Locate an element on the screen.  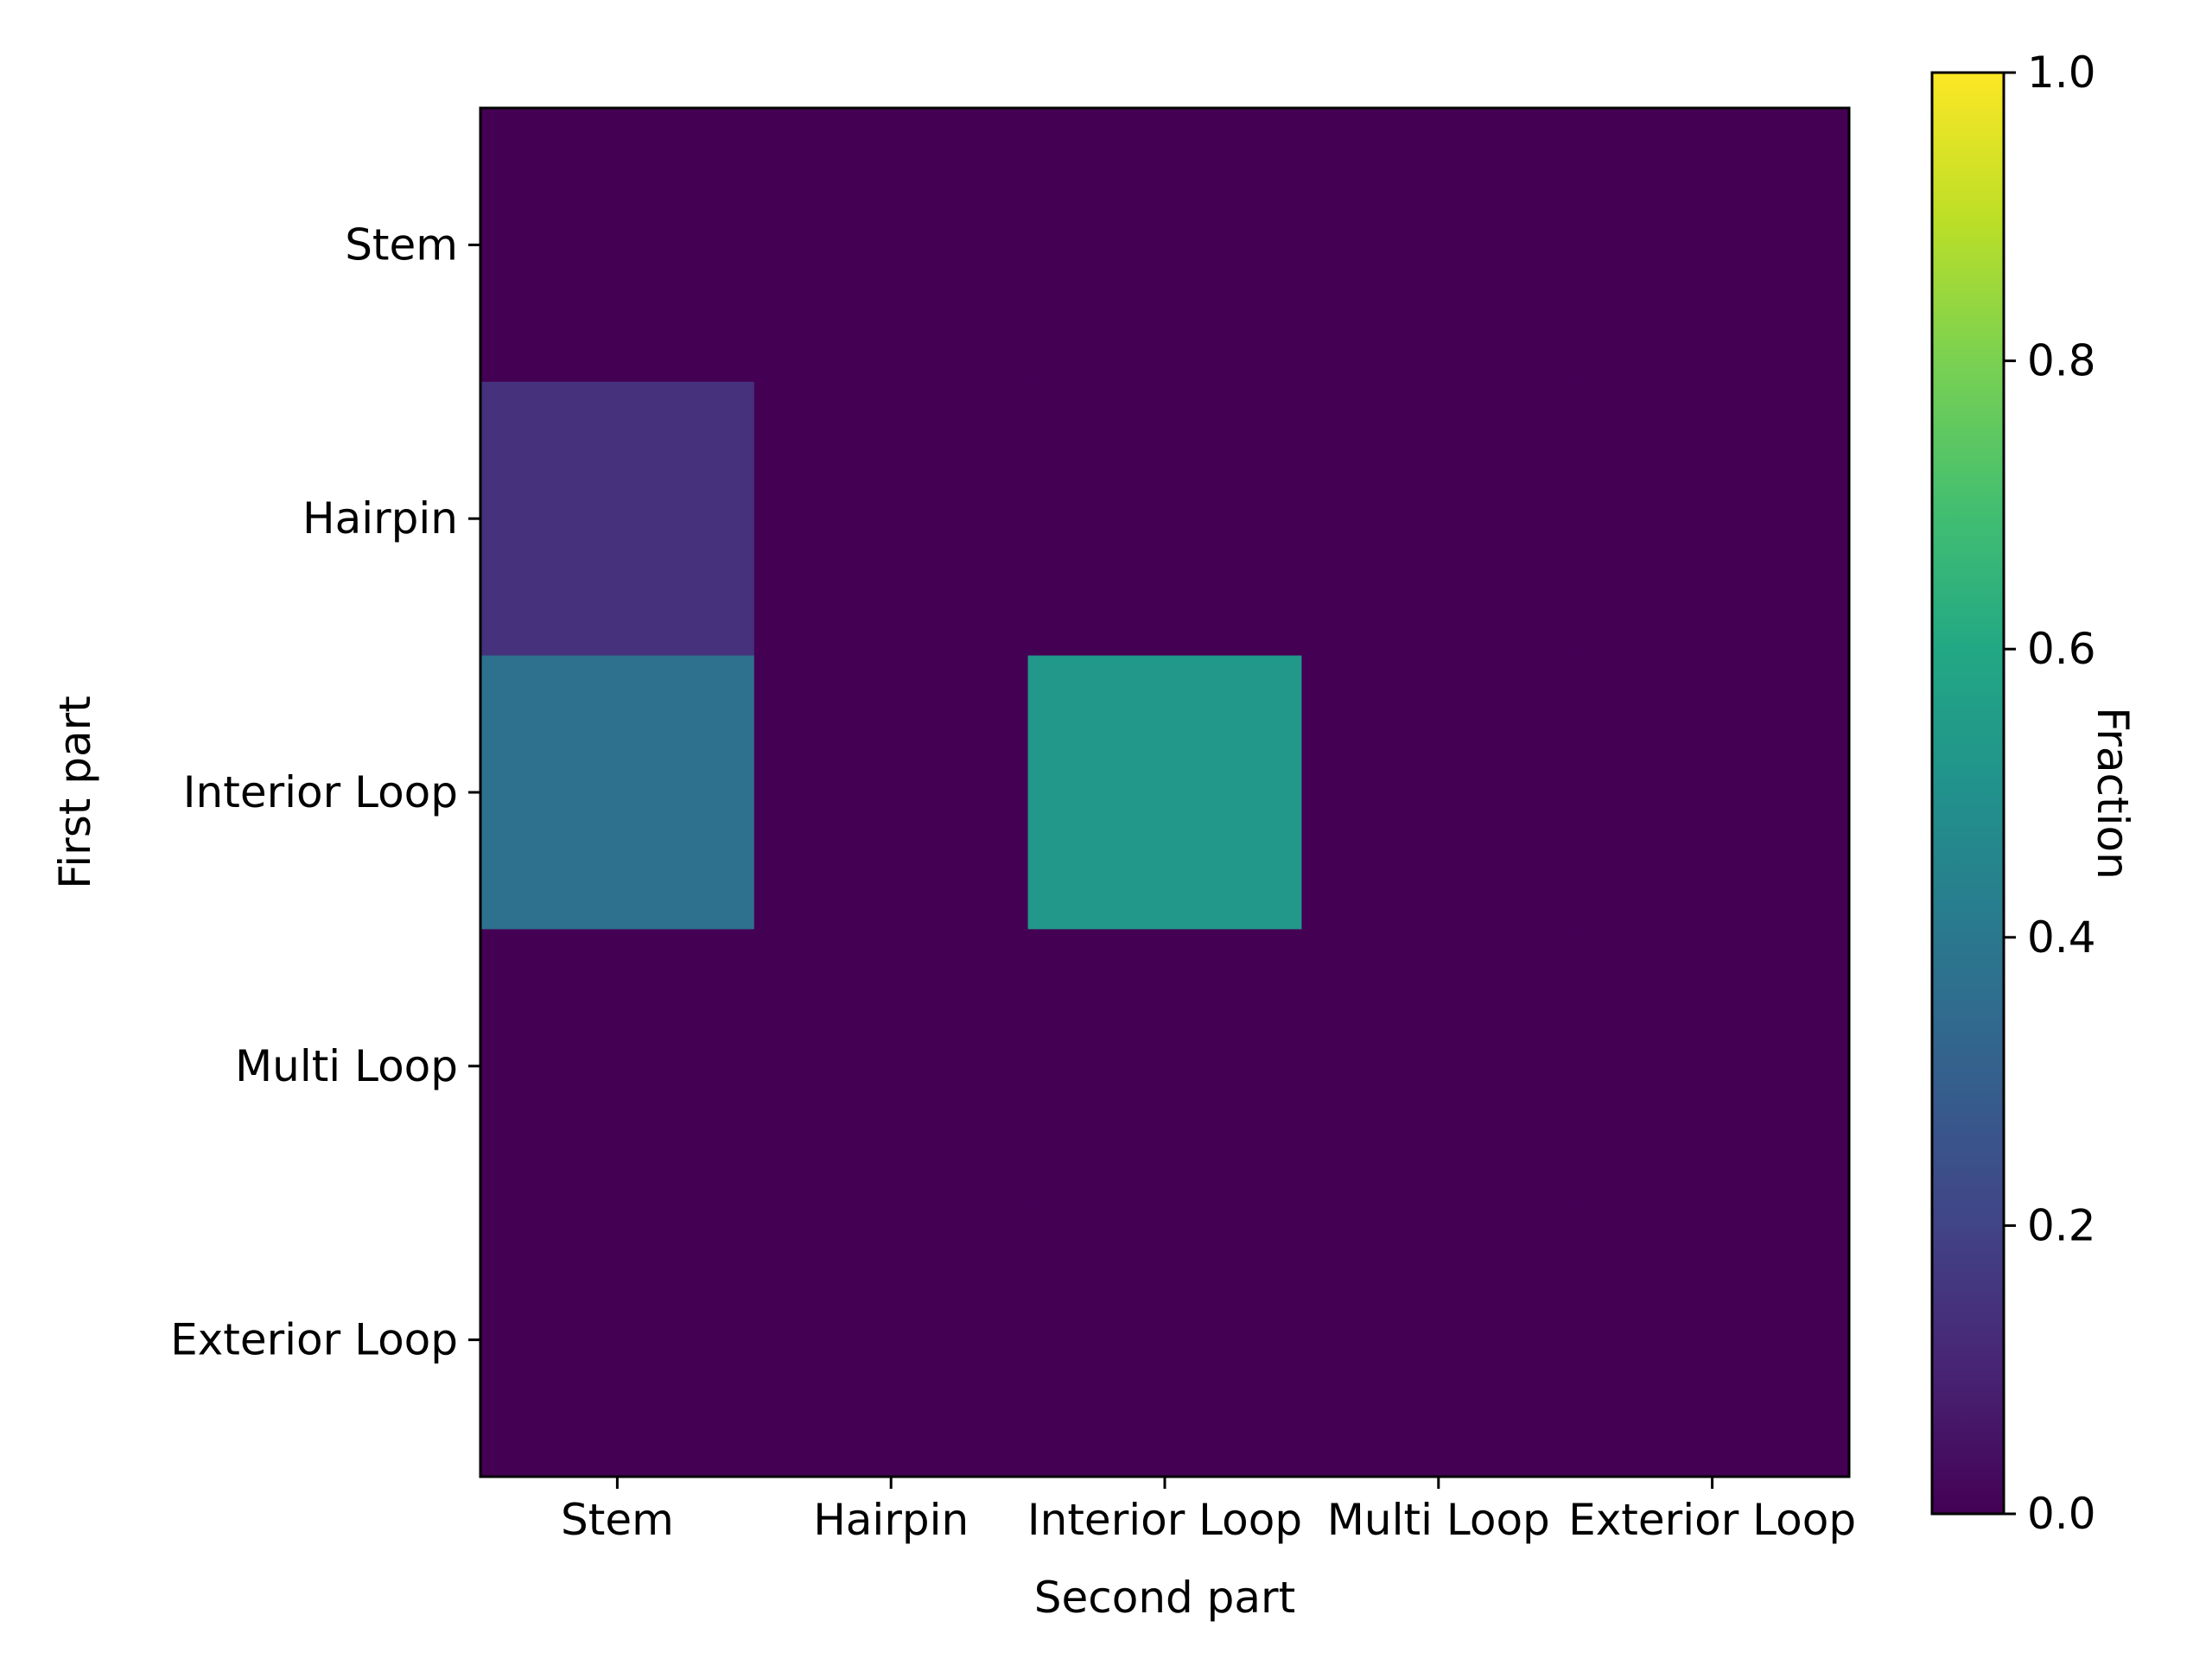
y-tick-label: Interior Loop is located at coordinates (320, 792).